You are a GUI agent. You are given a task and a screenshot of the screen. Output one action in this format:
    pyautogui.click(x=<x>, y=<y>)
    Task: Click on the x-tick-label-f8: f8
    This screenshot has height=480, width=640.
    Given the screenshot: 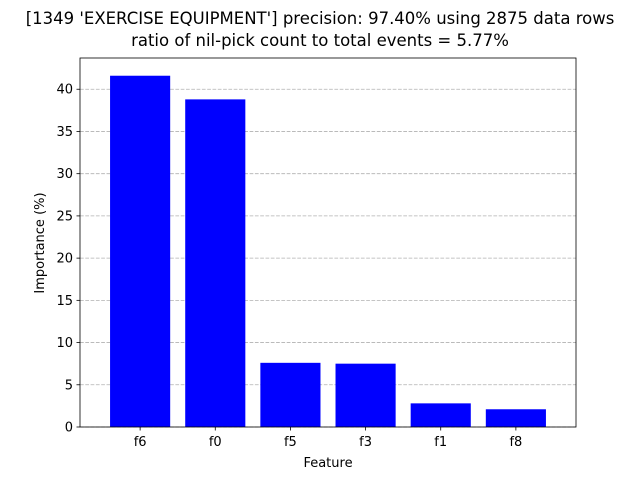 What is the action you would take?
    pyautogui.click(x=515, y=442)
    